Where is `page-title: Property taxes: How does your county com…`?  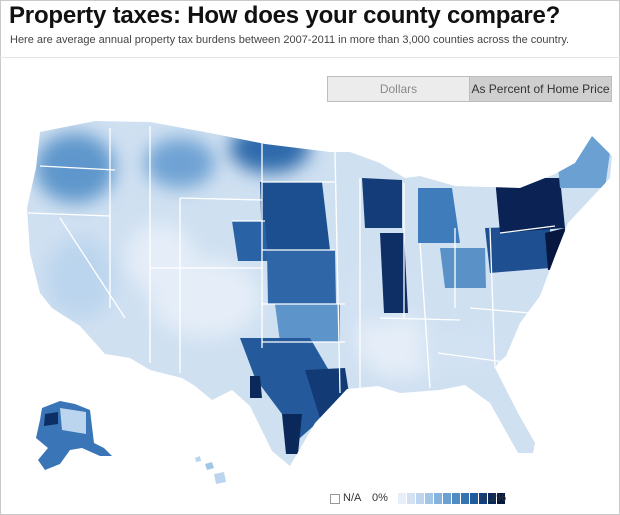
page-title: Property taxes: How does your county com… is located at coordinates (285, 15).